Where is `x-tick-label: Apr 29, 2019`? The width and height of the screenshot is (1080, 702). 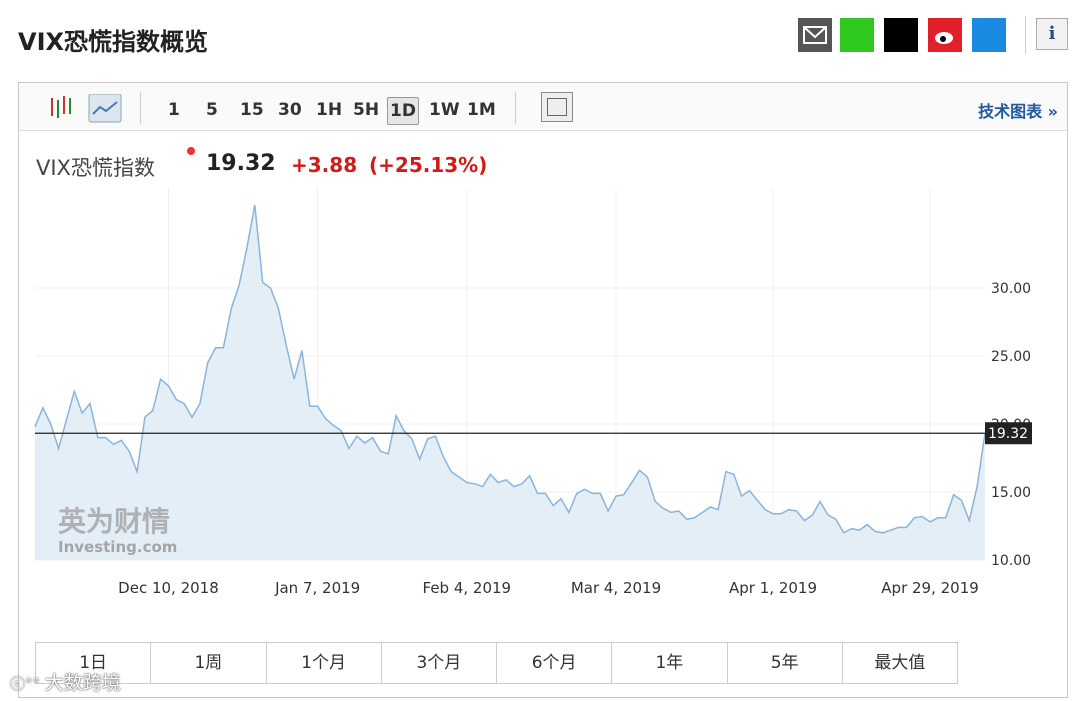 x-tick-label: Apr 29, 2019 is located at coordinates (930, 588).